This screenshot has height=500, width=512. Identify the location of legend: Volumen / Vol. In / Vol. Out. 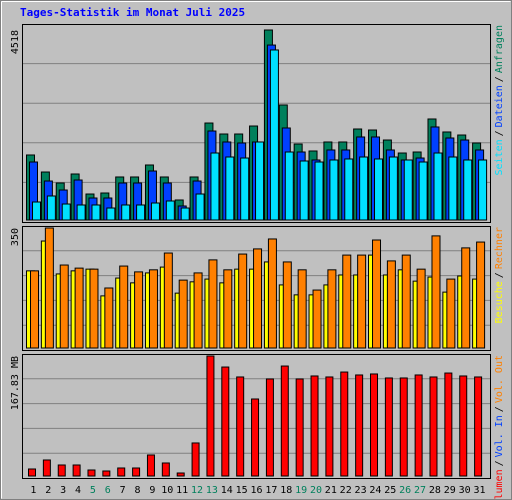
(499, 427).